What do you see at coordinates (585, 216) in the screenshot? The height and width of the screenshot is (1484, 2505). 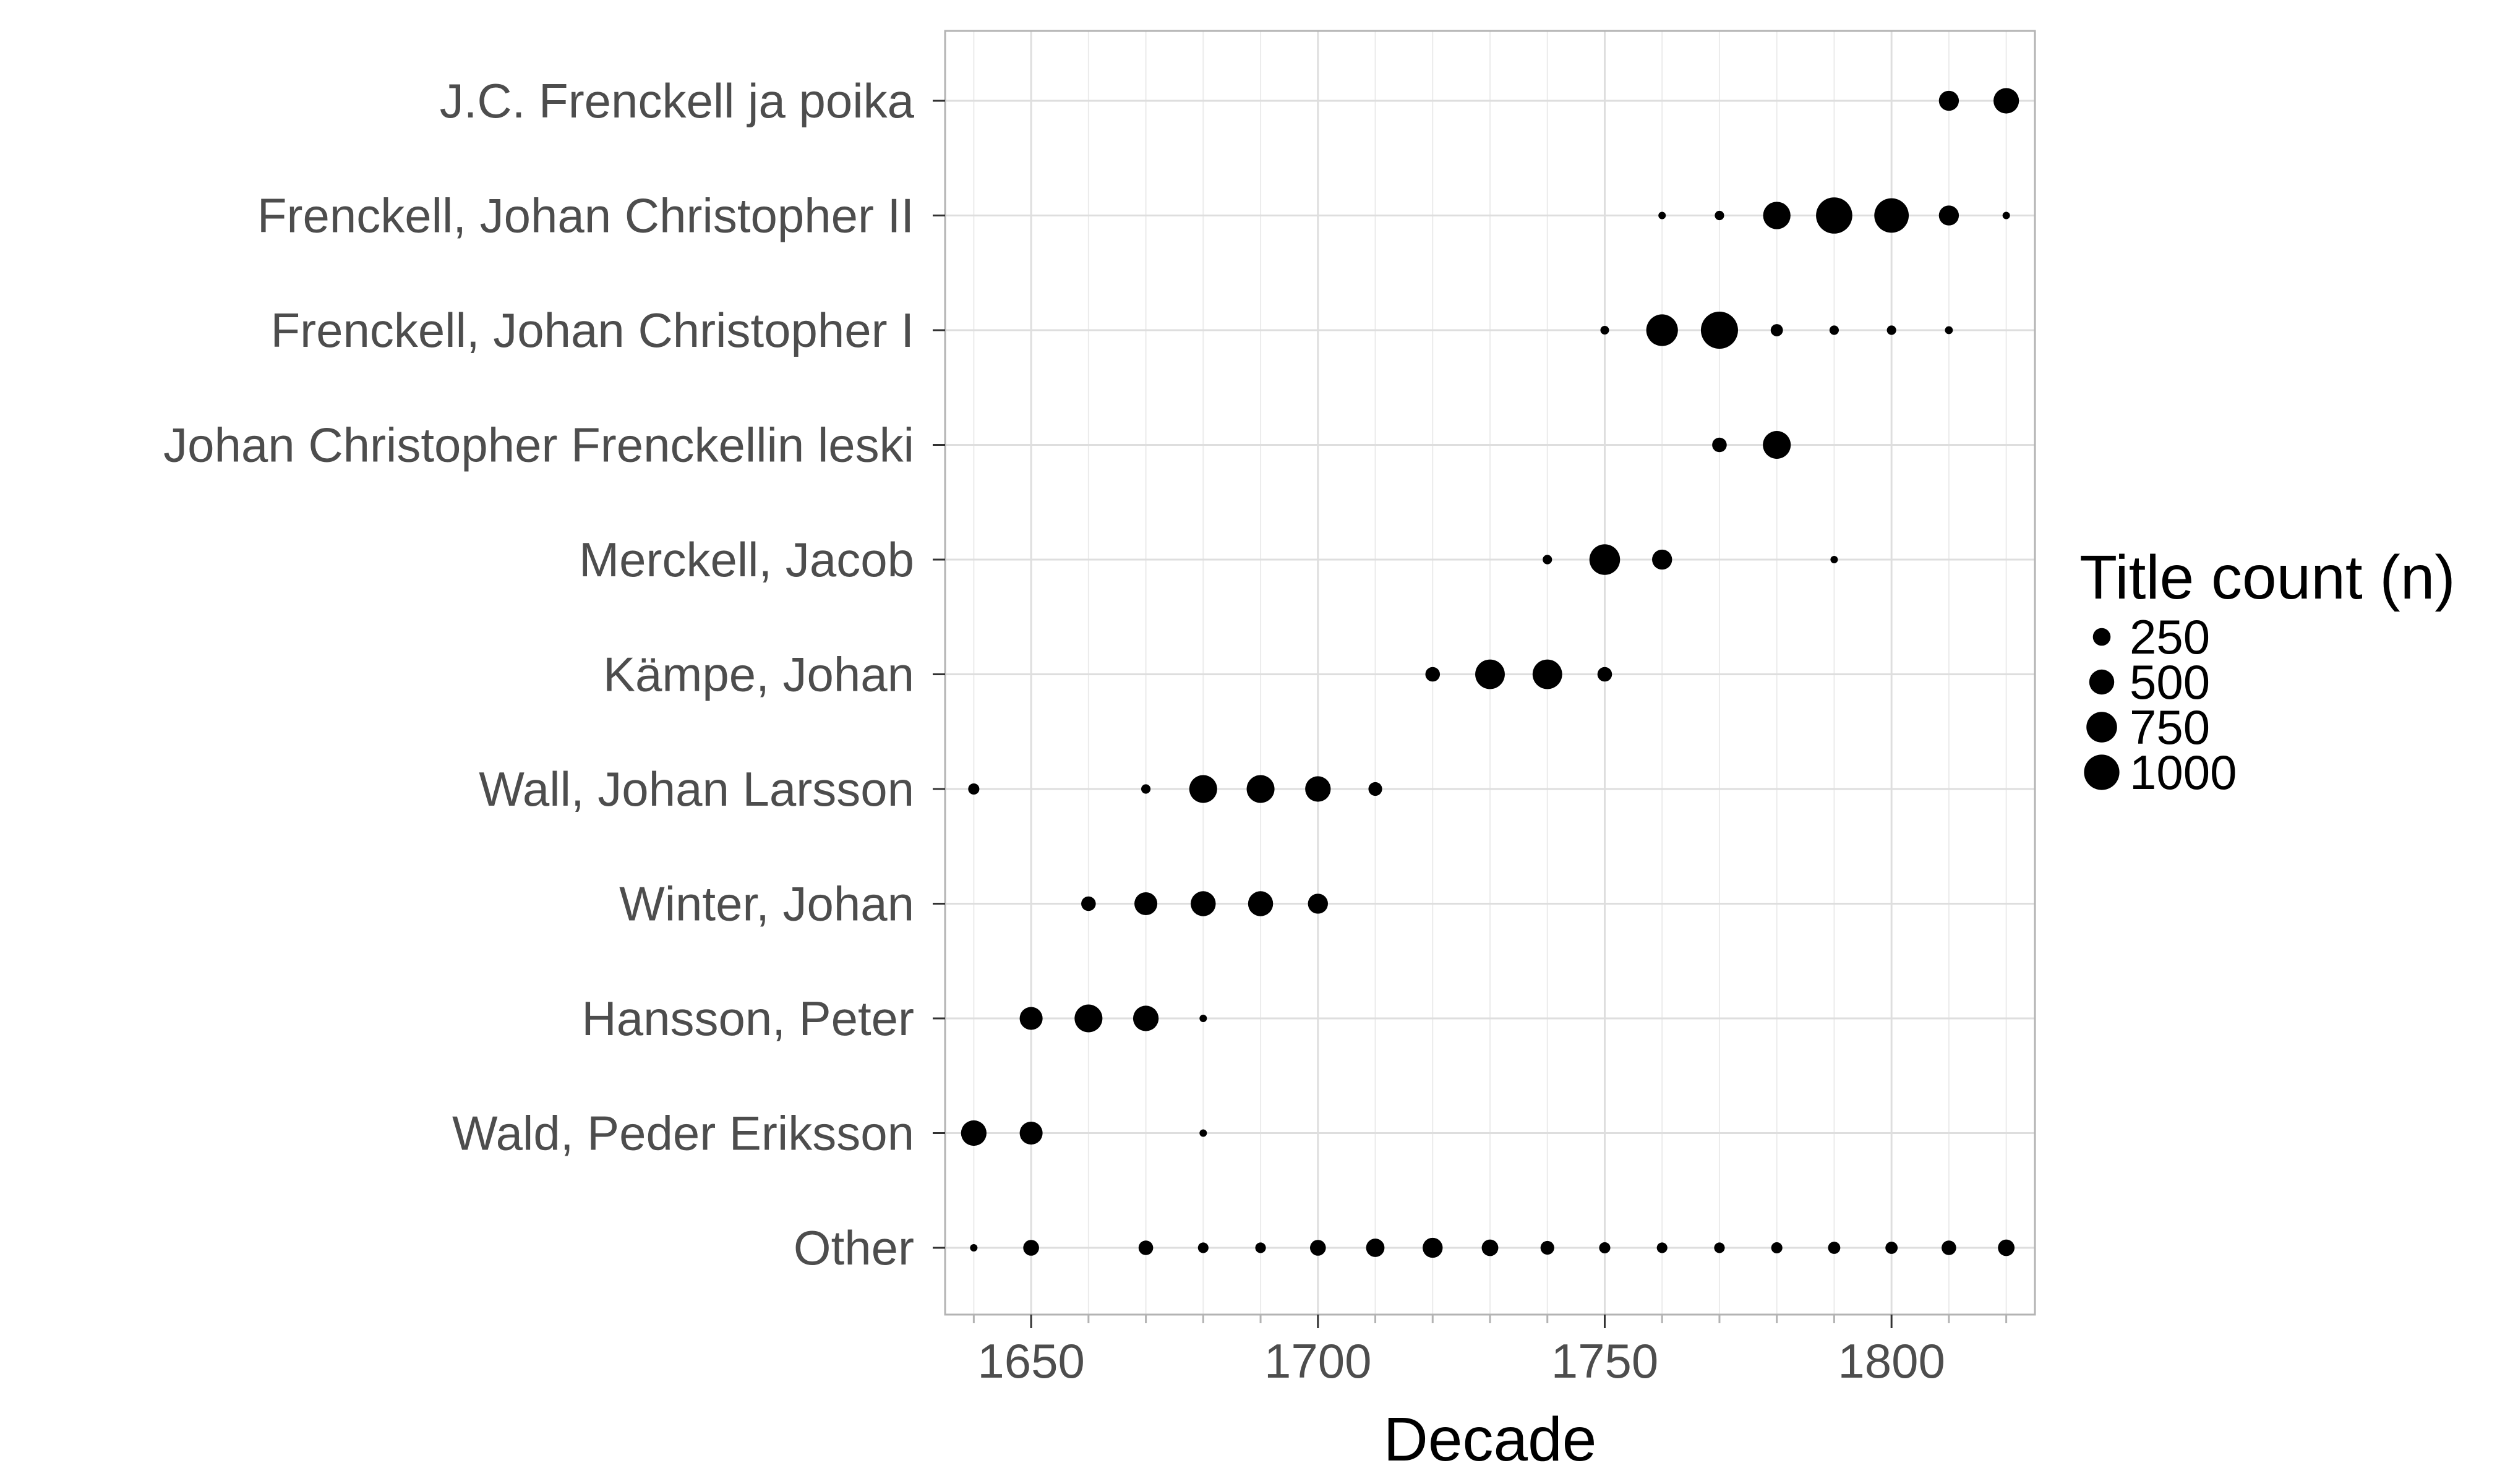 I see `y-tick-label: Frenckell, Johan Christopher II` at bounding box center [585, 216].